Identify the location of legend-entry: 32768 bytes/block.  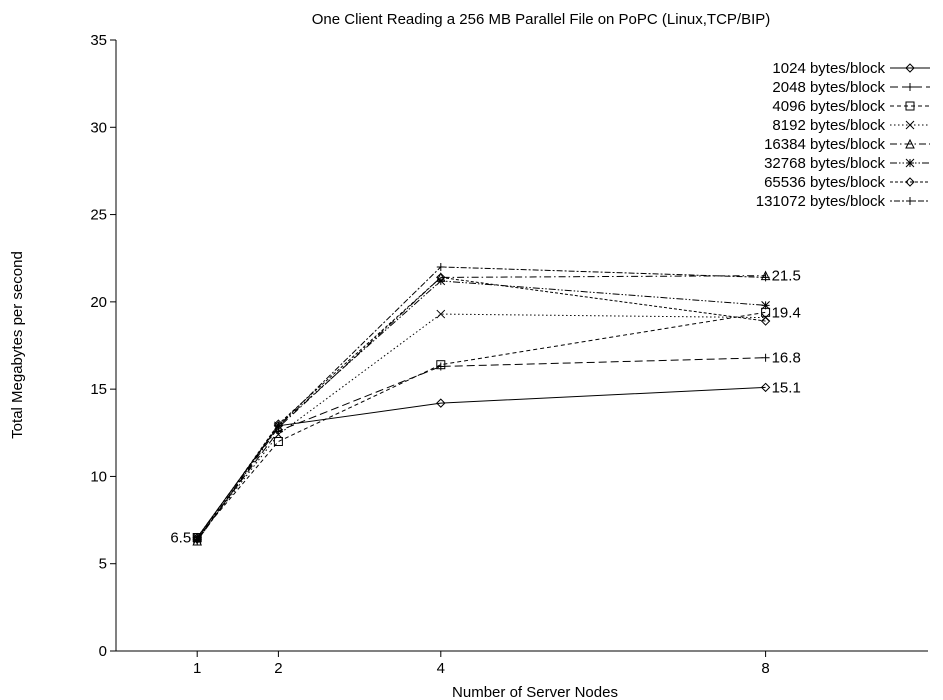
(847, 163).